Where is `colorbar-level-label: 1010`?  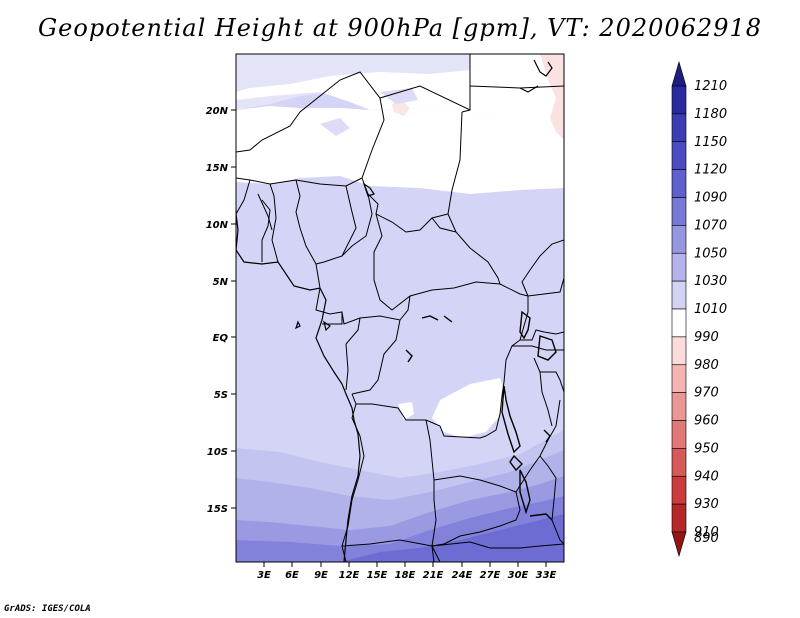 colorbar-level-label: 1010 is located at coordinates (710, 309).